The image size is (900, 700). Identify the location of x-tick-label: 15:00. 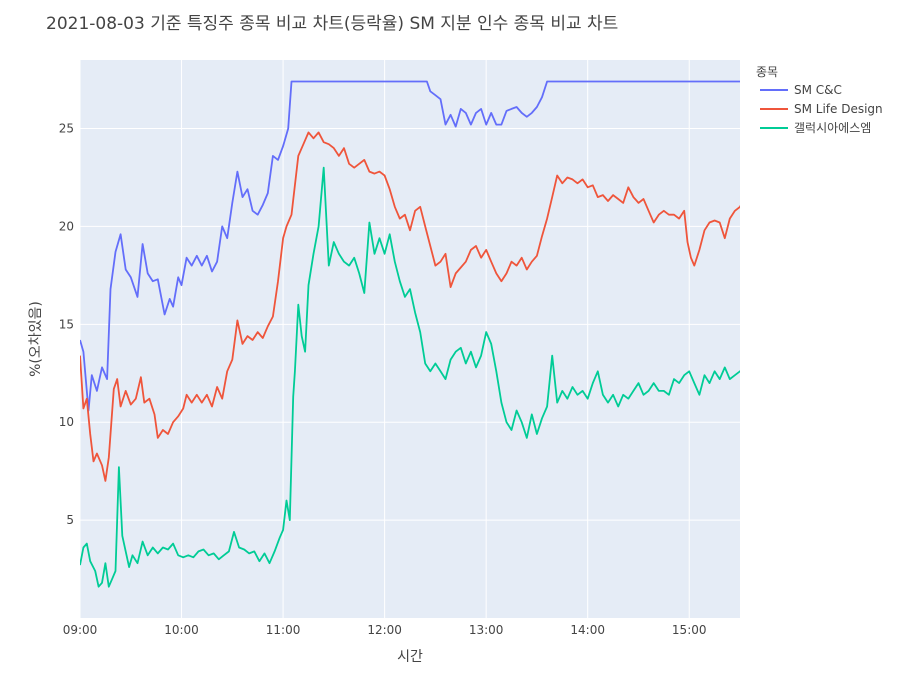
(689, 630).